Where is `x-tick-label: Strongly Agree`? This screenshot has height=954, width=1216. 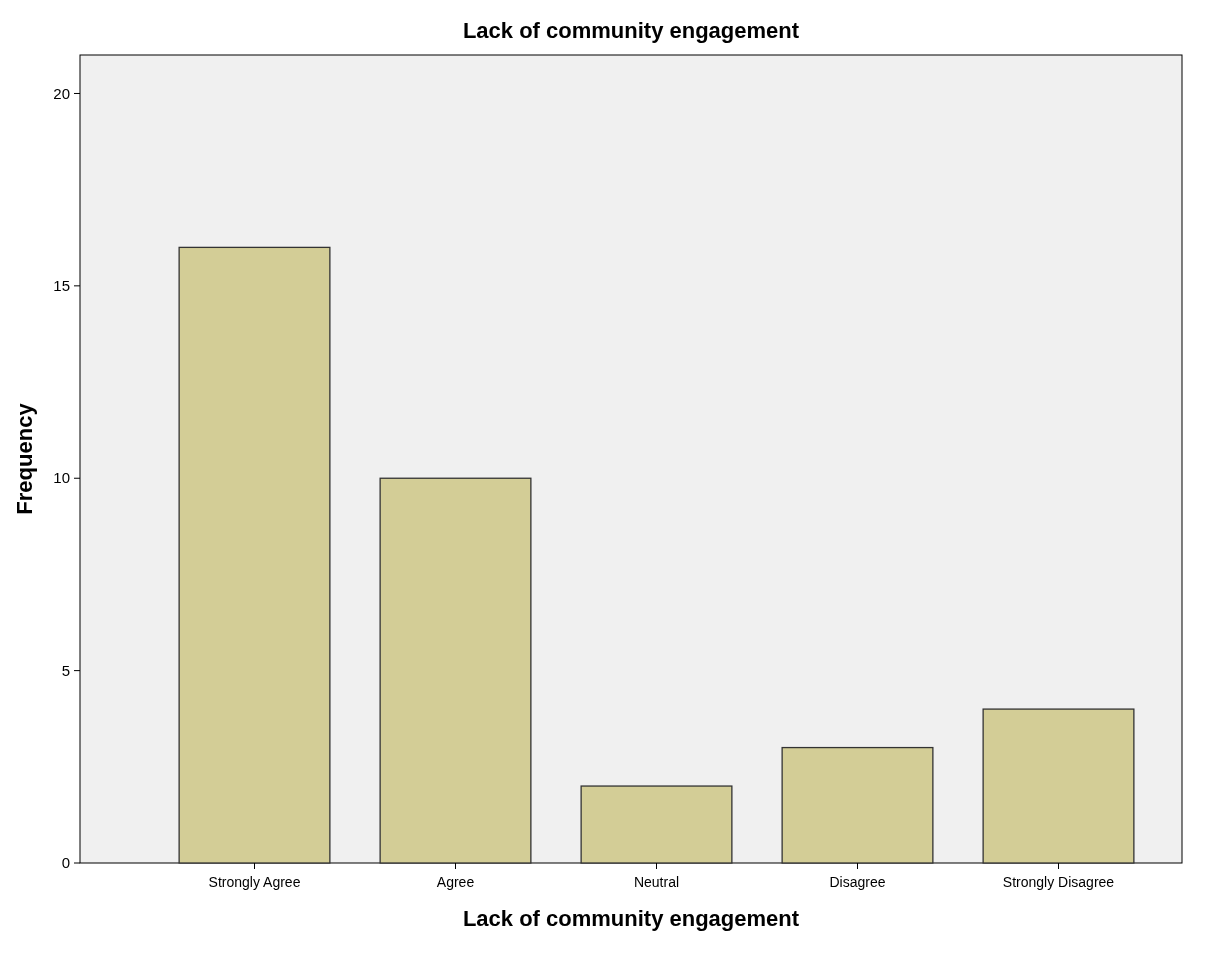 x-tick-label: Strongly Agree is located at coordinates (254, 882).